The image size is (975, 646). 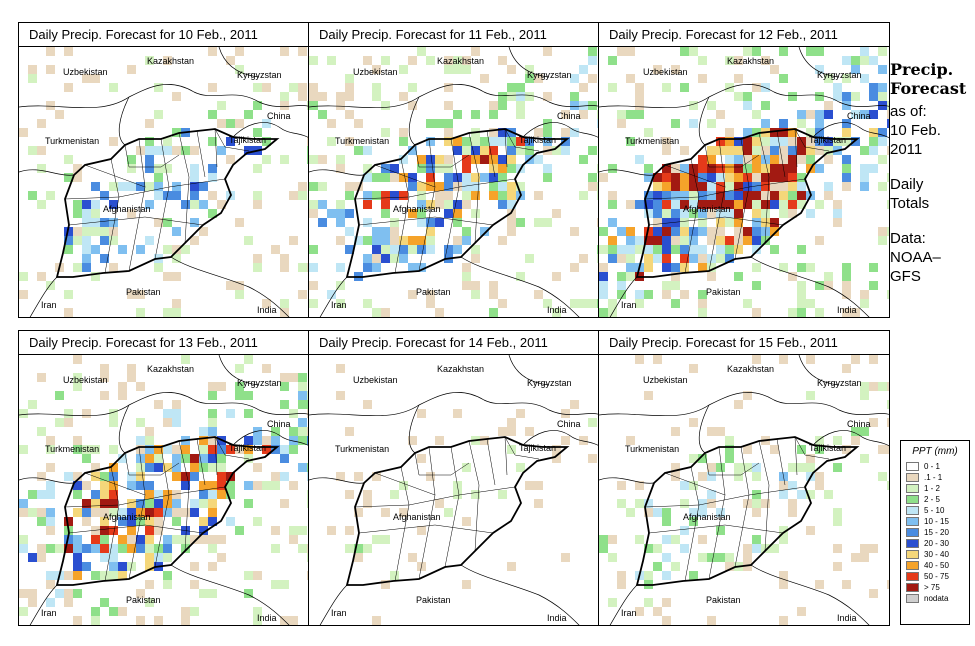 I want to click on country-label: Uzbekistan, so click(x=85, y=380).